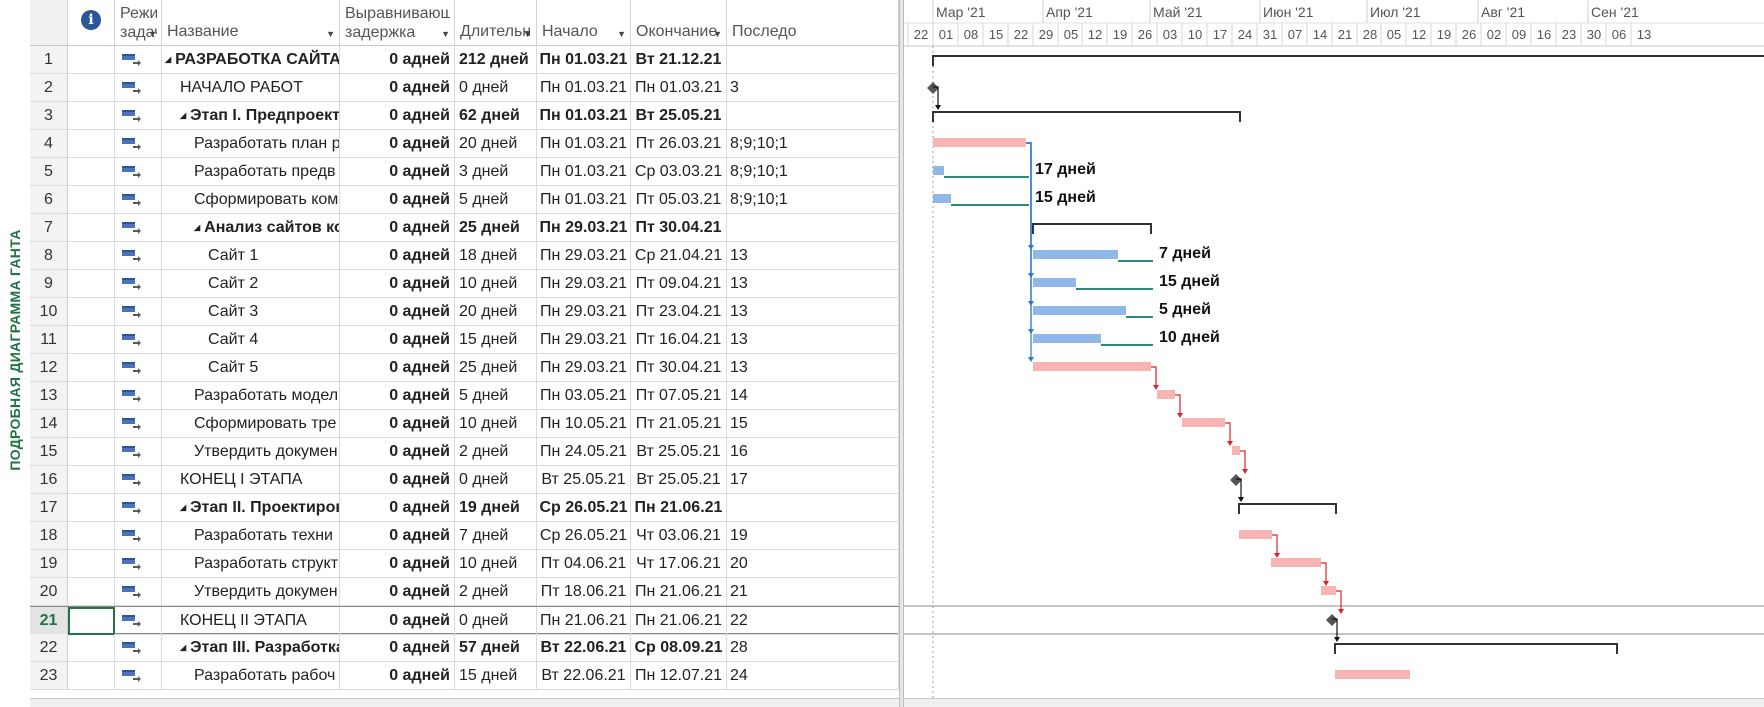 This screenshot has width=1764, height=707. Describe the element at coordinates (496, 172) in the screenshot. I see `duration-cell: 3 дней` at that location.